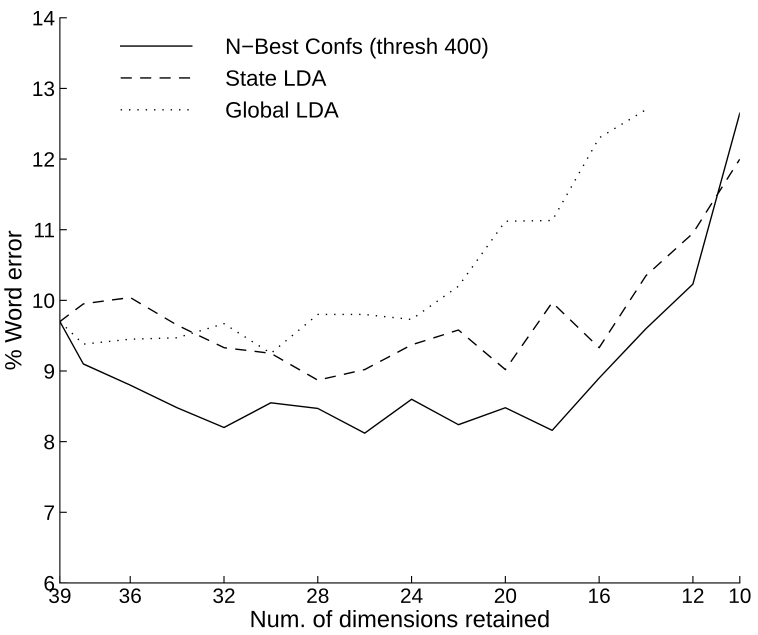 The height and width of the screenshot is (635, 758). I want to click on legend-label: State LDA, so click(276, 78).